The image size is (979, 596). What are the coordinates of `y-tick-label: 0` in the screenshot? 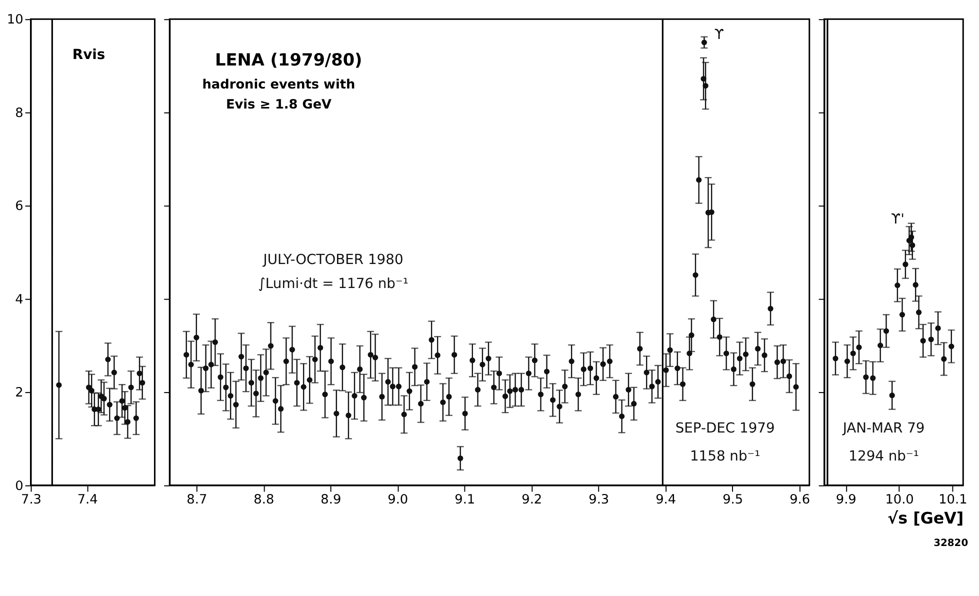 It's located at (19, 486).